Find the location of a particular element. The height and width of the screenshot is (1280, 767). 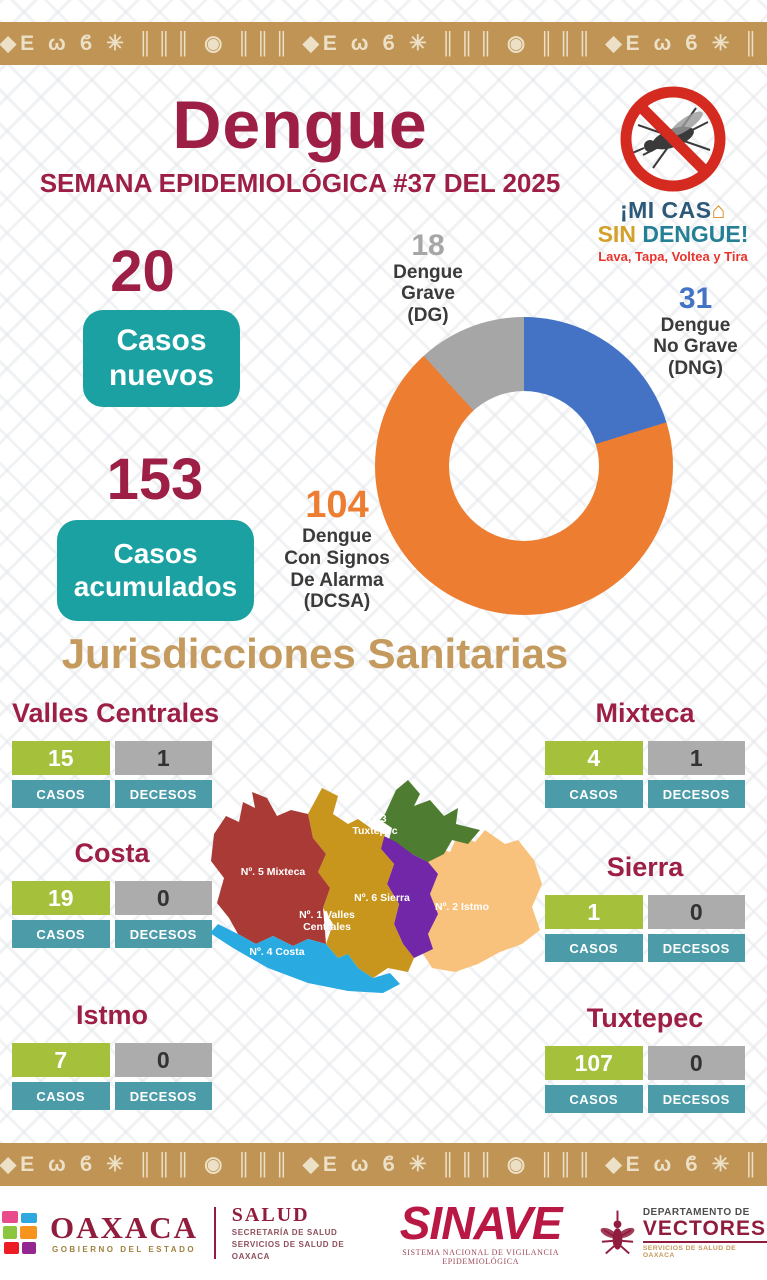

casos-value: 19 is located at coordinates (61, 898).